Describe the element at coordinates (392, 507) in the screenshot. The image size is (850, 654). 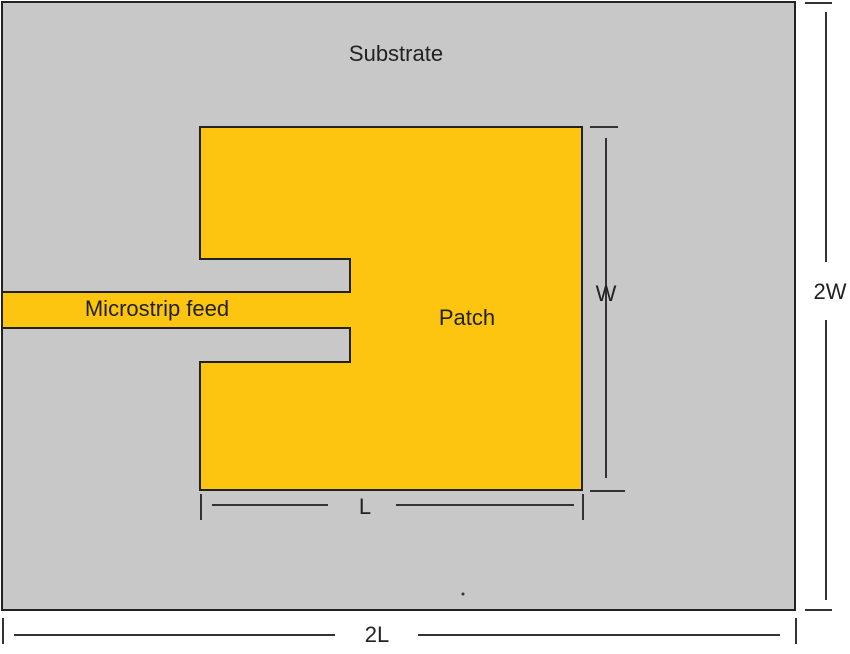
I see `dimension-l: L` at that location.